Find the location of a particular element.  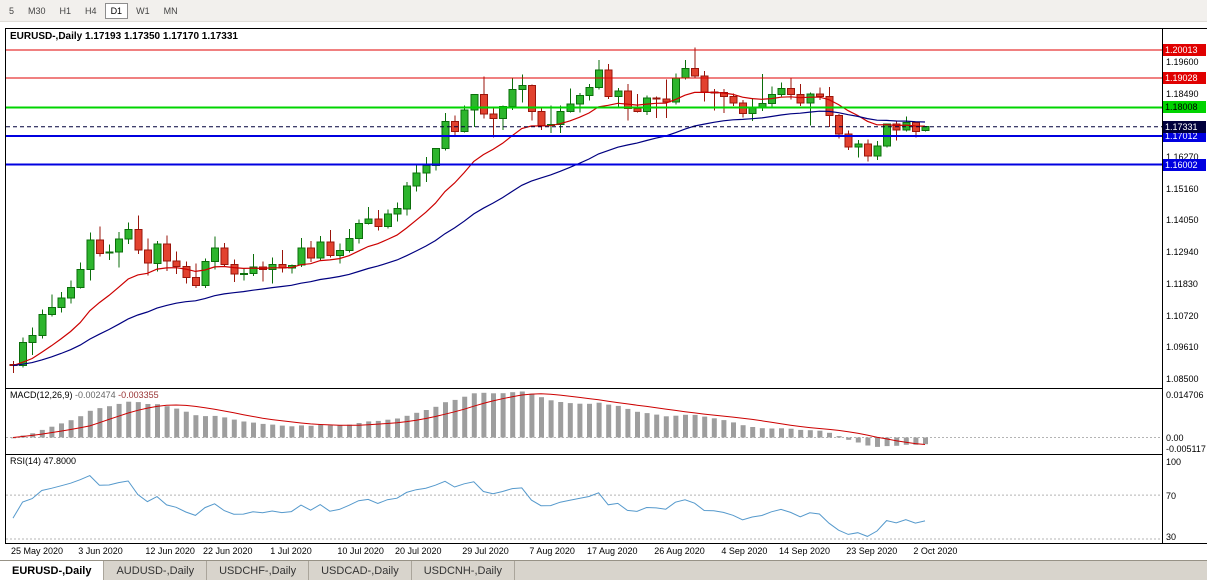

date-label: 26 Aug 2020 is located at coordinates (679, 551).